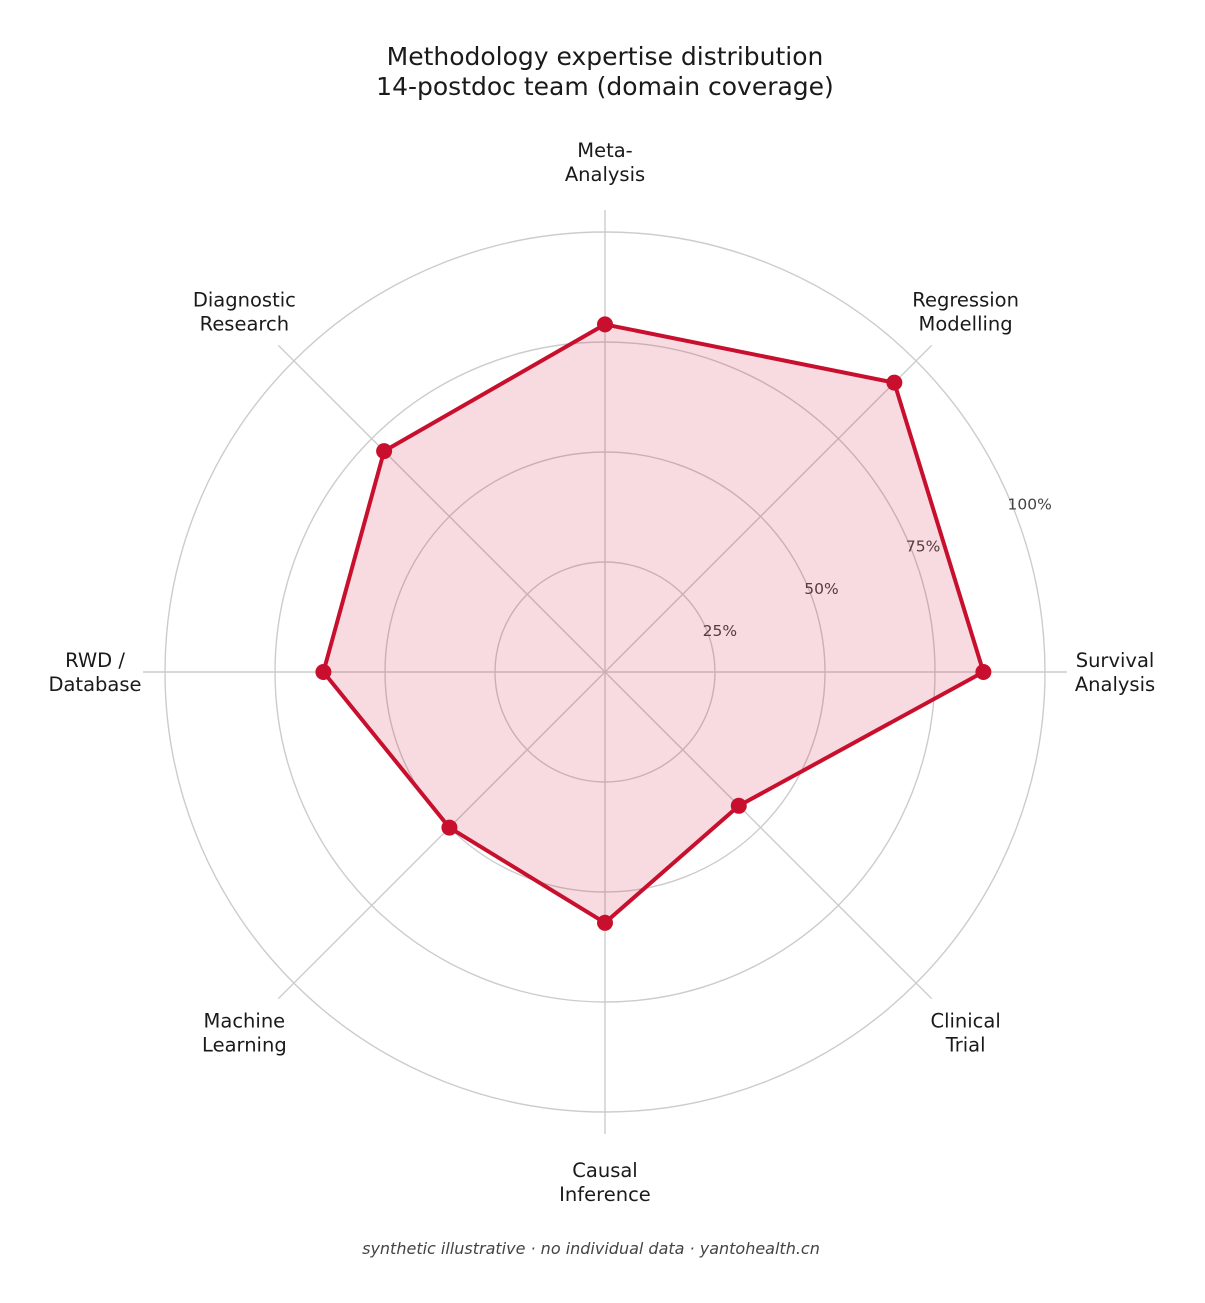 The image size is (1205, 1303). Describe the element at coordinates (965, 1033) in the screenshot. I see `axis-label-clinical-trial: Clinical Trial` at that location.